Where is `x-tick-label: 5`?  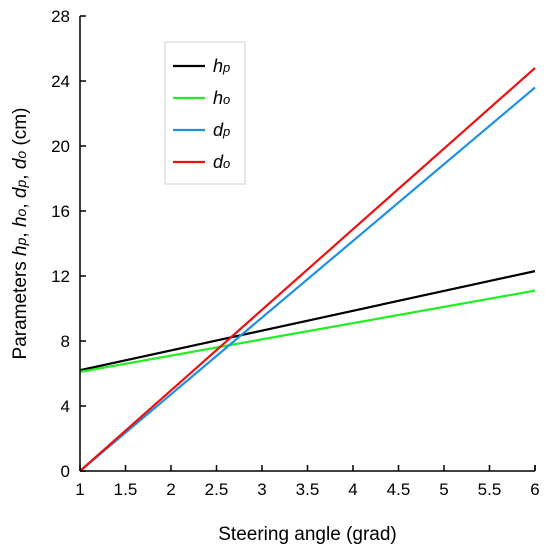
x-tick-label: 5 is located at coordinates (443, 489).